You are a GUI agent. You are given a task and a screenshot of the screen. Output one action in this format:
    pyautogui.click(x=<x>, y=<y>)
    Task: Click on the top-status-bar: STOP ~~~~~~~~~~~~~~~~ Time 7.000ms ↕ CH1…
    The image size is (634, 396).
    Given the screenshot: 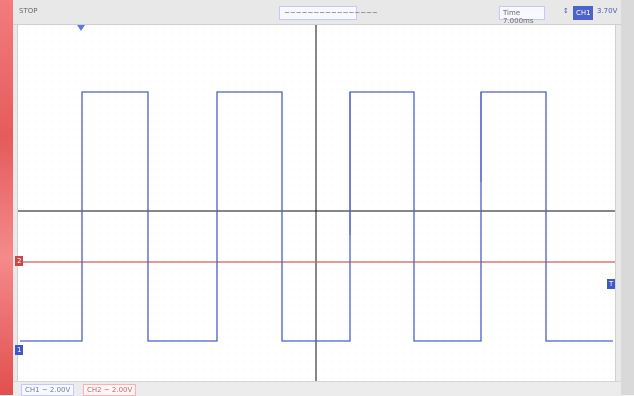 What is the action you would take?
    pyautogui.click(x=317, y=12)
    